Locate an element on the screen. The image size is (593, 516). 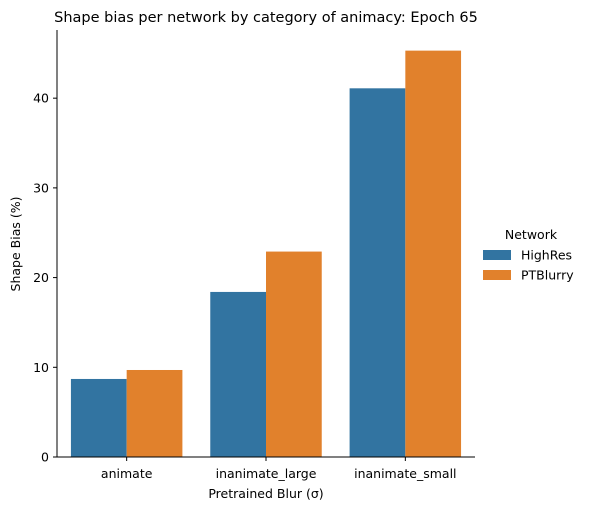
legend: Network HighRes PTBlurry is located at coordinates (528, 255).